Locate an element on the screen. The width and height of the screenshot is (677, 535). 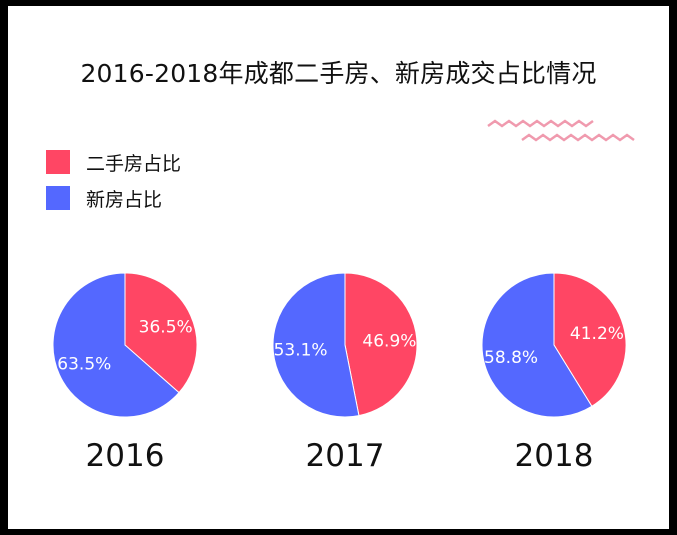
pie-2018: 41.2% 58.8% is located at coordinates (554, 345).